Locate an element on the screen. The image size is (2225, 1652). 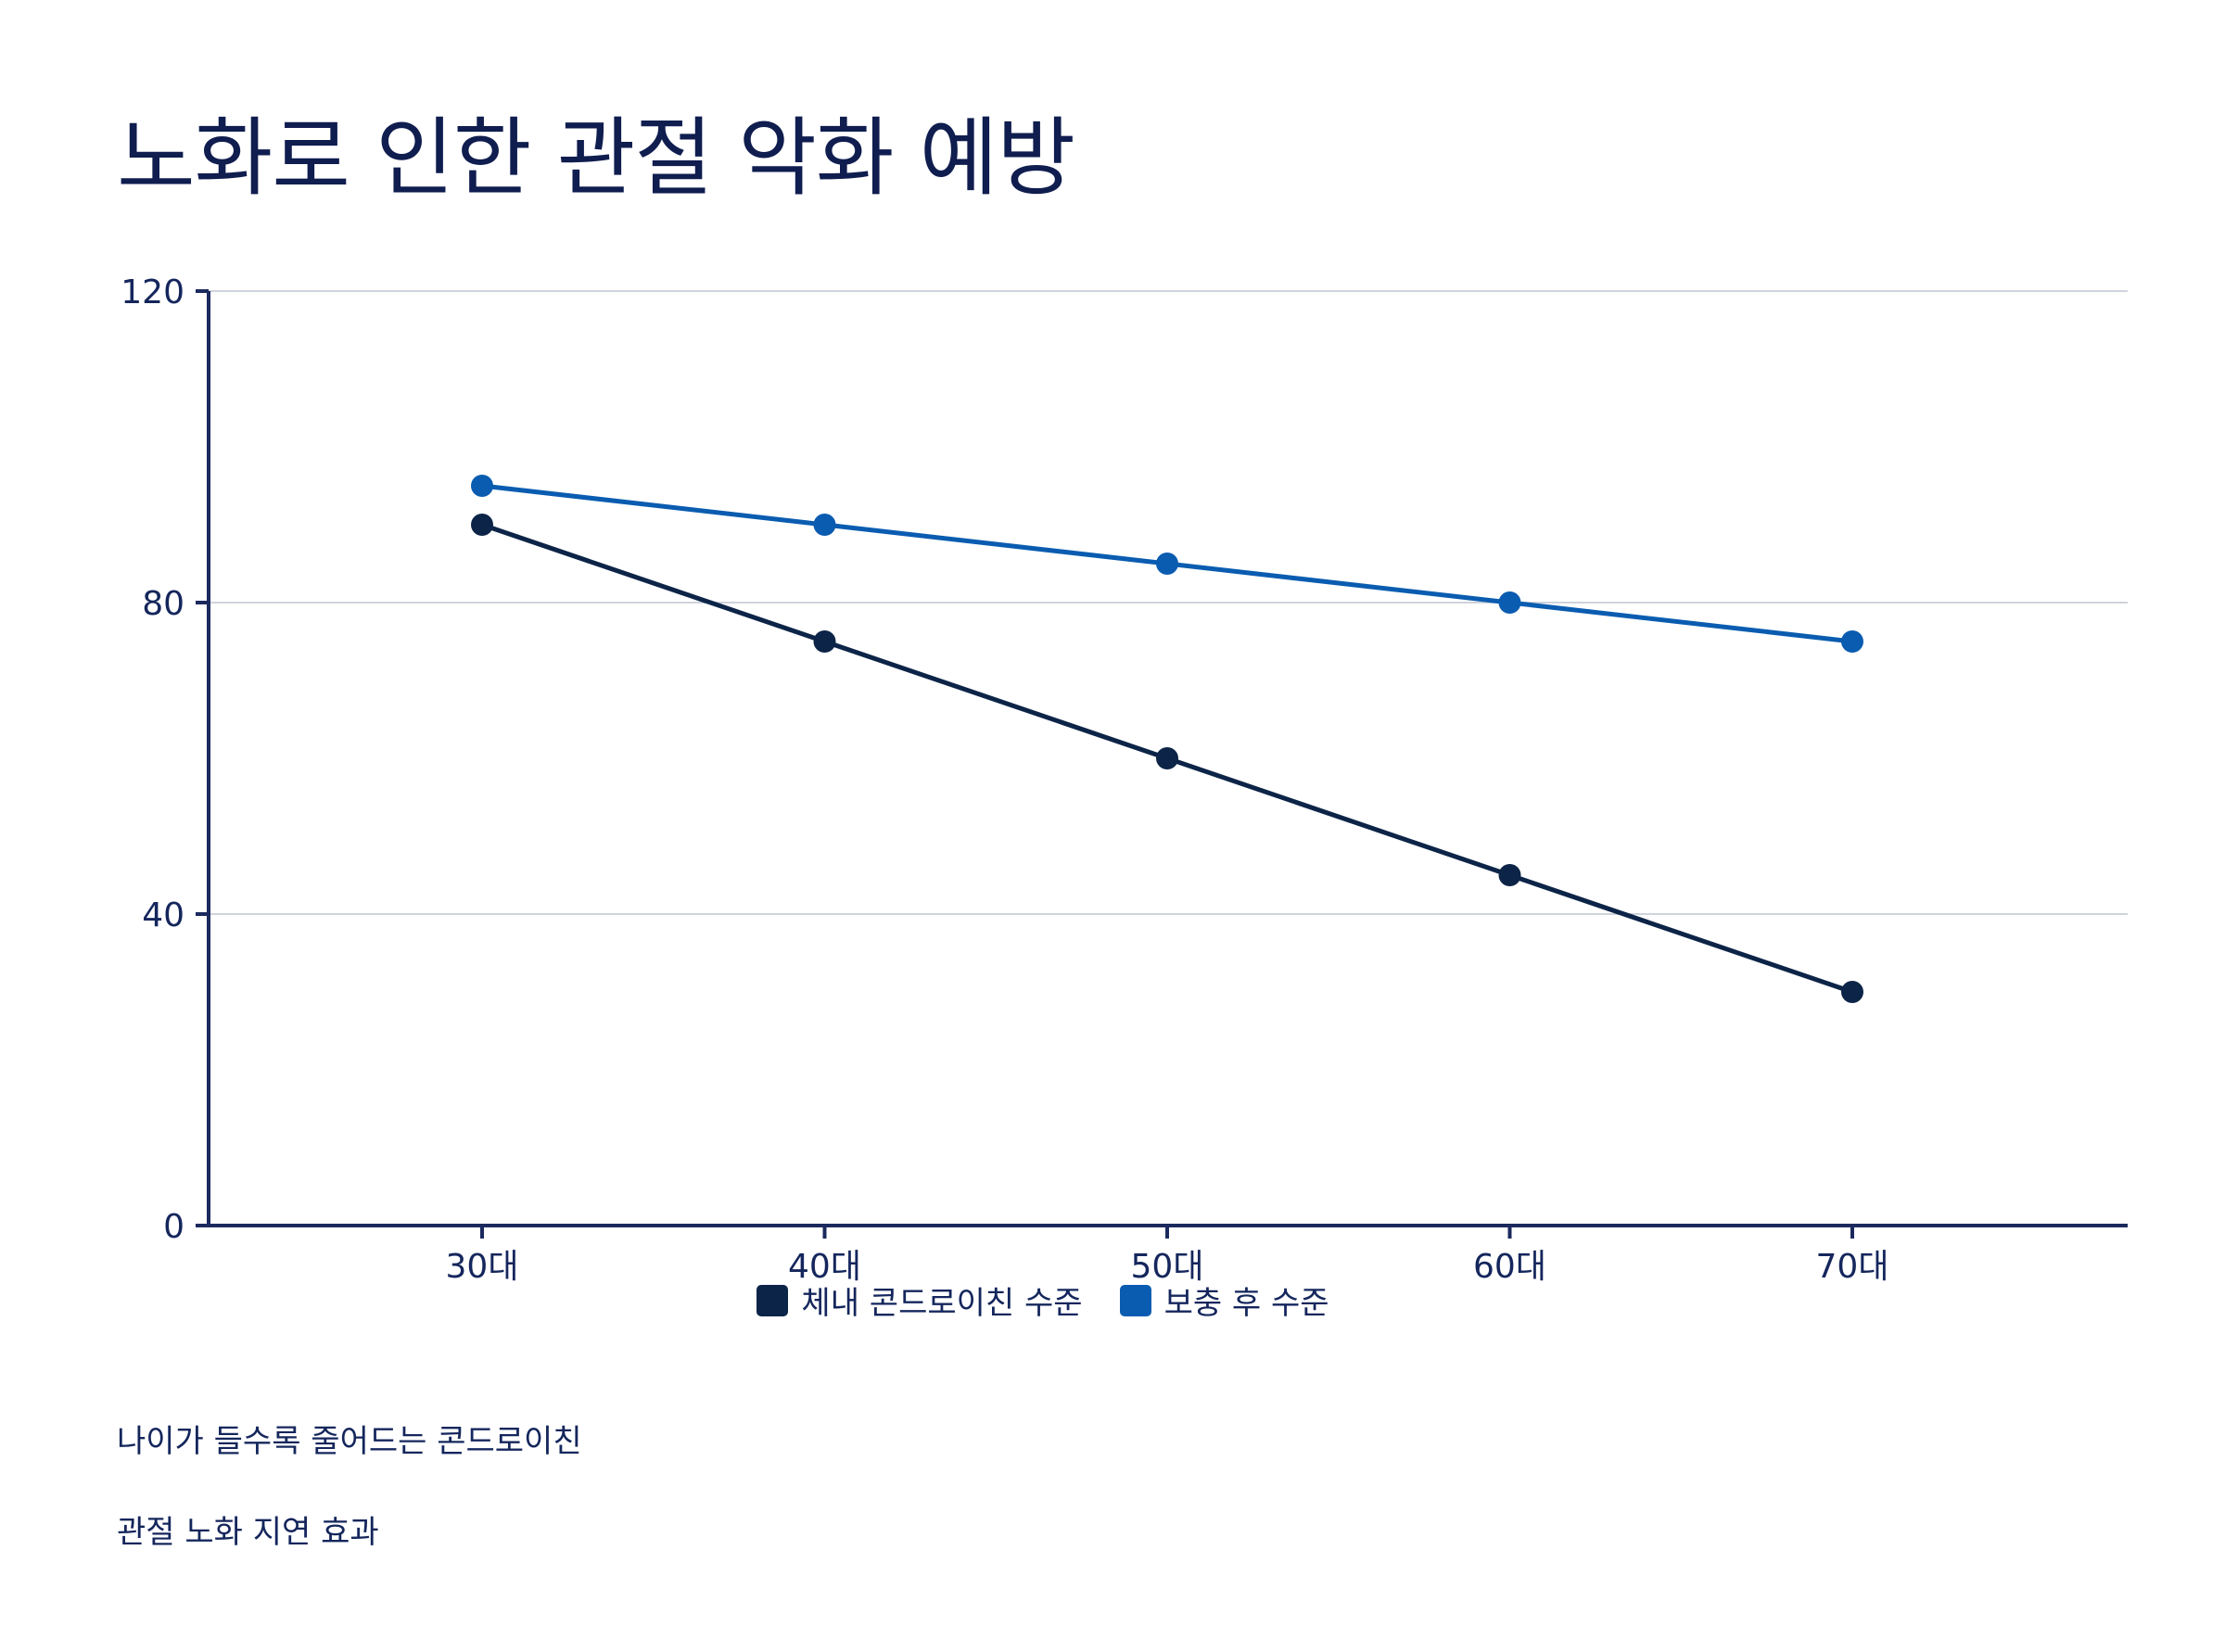
x-tick-label-2: 50대 is located at coordinates (1167, 1267).